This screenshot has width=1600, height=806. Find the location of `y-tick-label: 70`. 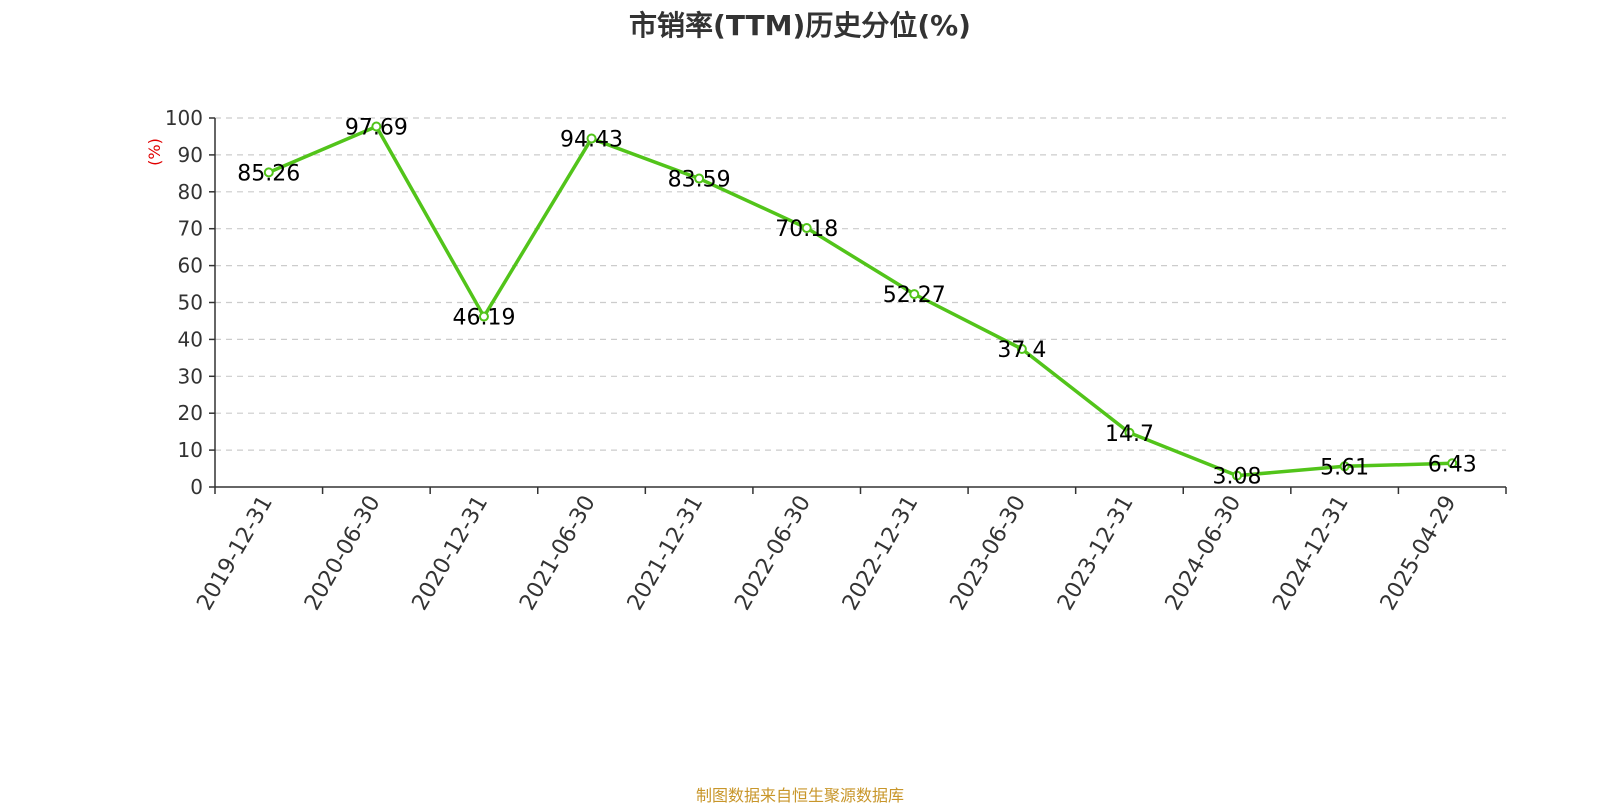

y-tick-label: 70 is located at coordinates (190, 229).